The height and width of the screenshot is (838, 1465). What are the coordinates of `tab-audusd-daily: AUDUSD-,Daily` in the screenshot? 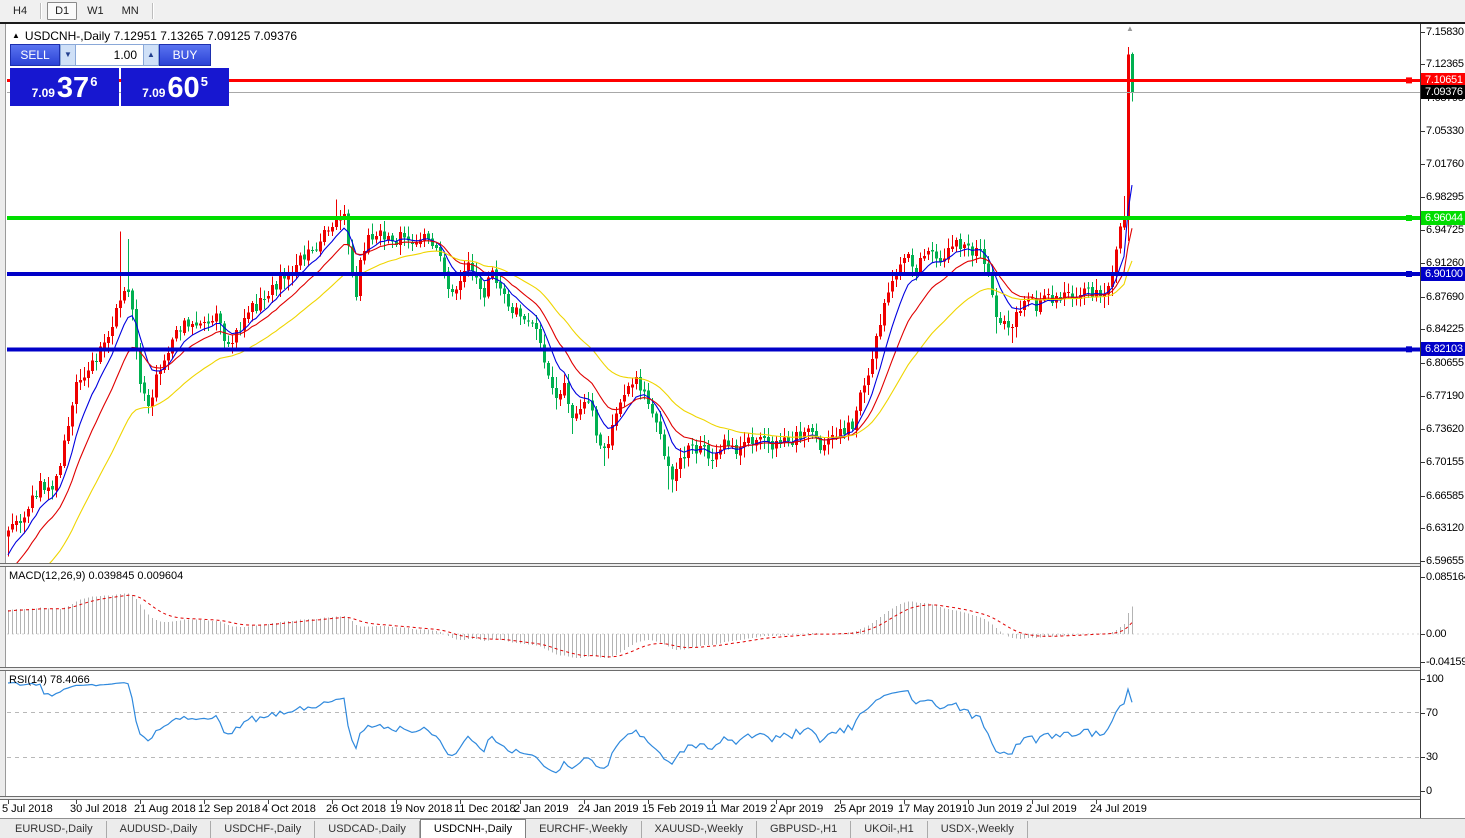 It's located at (159, 829).